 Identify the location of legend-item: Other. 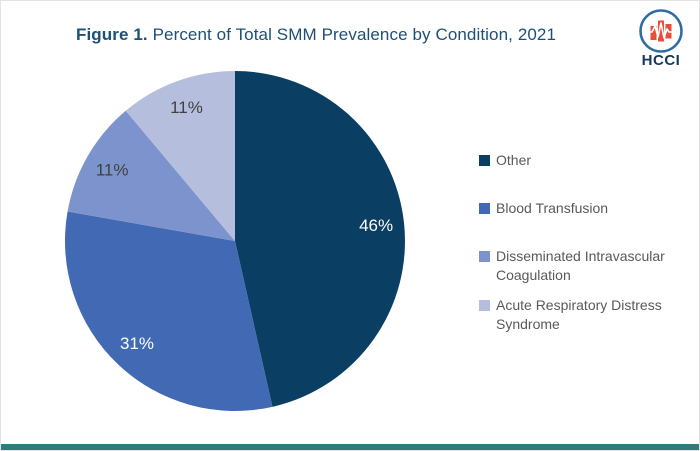
(588, 160).